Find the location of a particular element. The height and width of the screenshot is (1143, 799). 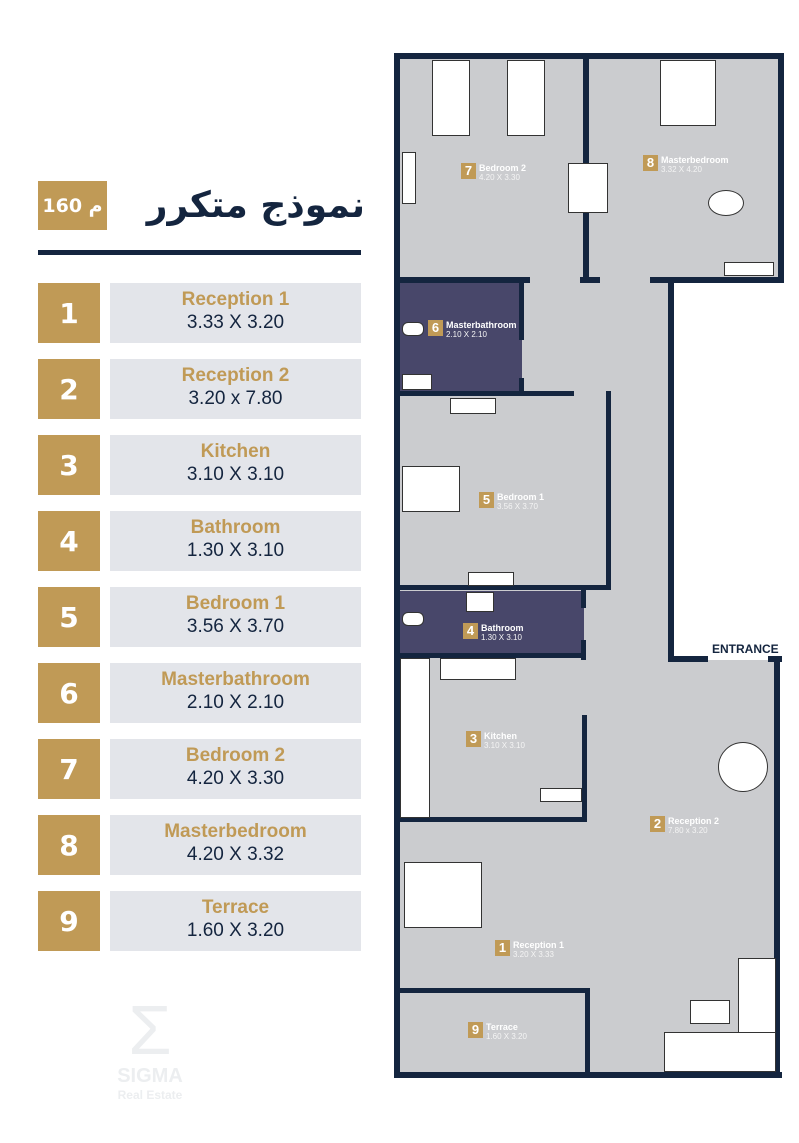

room-masterbathroom is located at coordinates (461, 337).